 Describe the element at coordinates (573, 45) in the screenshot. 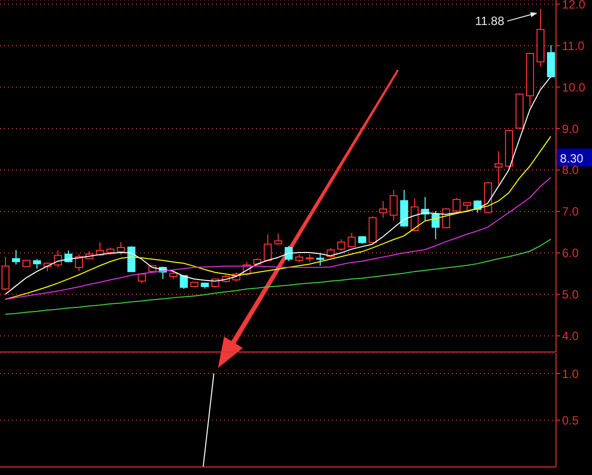

I see `y-tick-label: 11.0` at that location.